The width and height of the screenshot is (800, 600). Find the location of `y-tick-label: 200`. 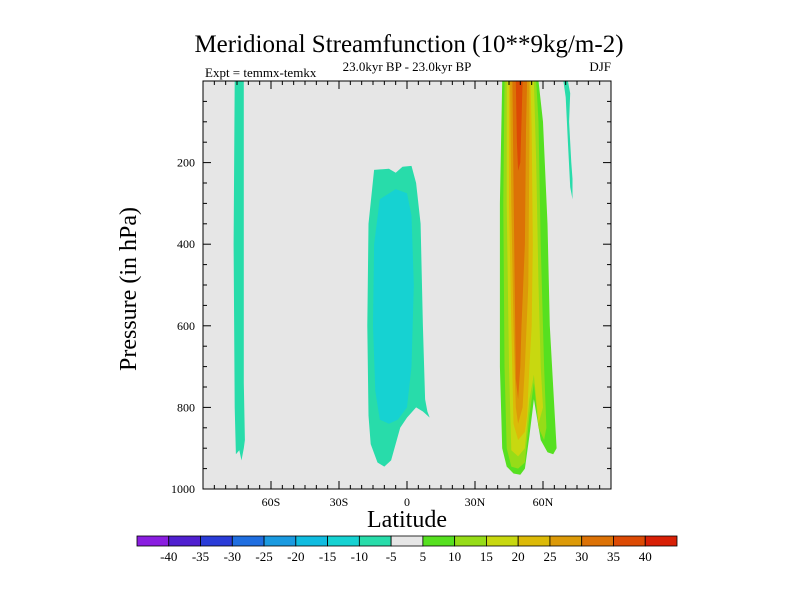

y-tick-label: 200 is located at coordinates (186, 163).